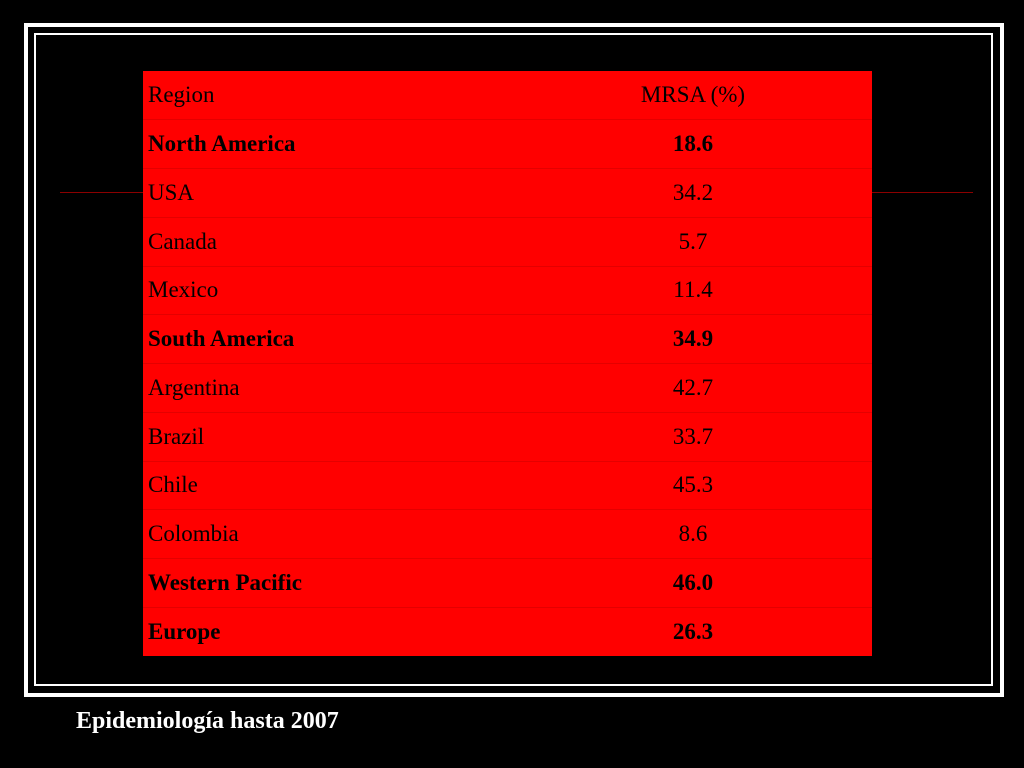  Describe the element at coordinates (370, 290) in the screenshot. I see `region-cell: Mexico` at that location.